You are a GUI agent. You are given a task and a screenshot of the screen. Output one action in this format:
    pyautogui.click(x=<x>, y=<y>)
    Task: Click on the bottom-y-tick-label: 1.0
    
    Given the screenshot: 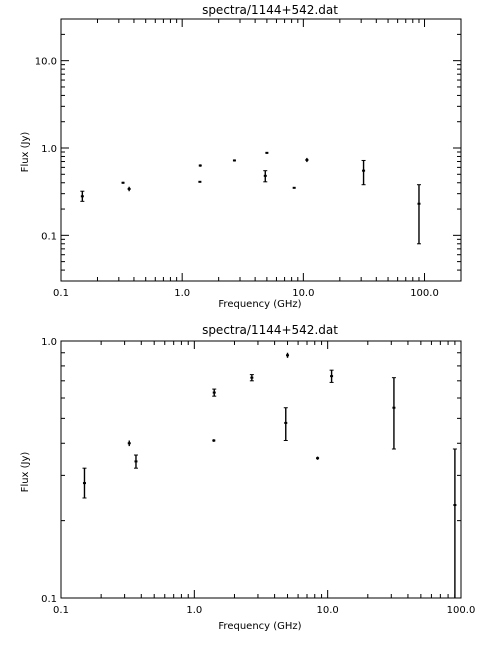 What is the action you would take?
    pyautogui.click(x=49, y=342)
    